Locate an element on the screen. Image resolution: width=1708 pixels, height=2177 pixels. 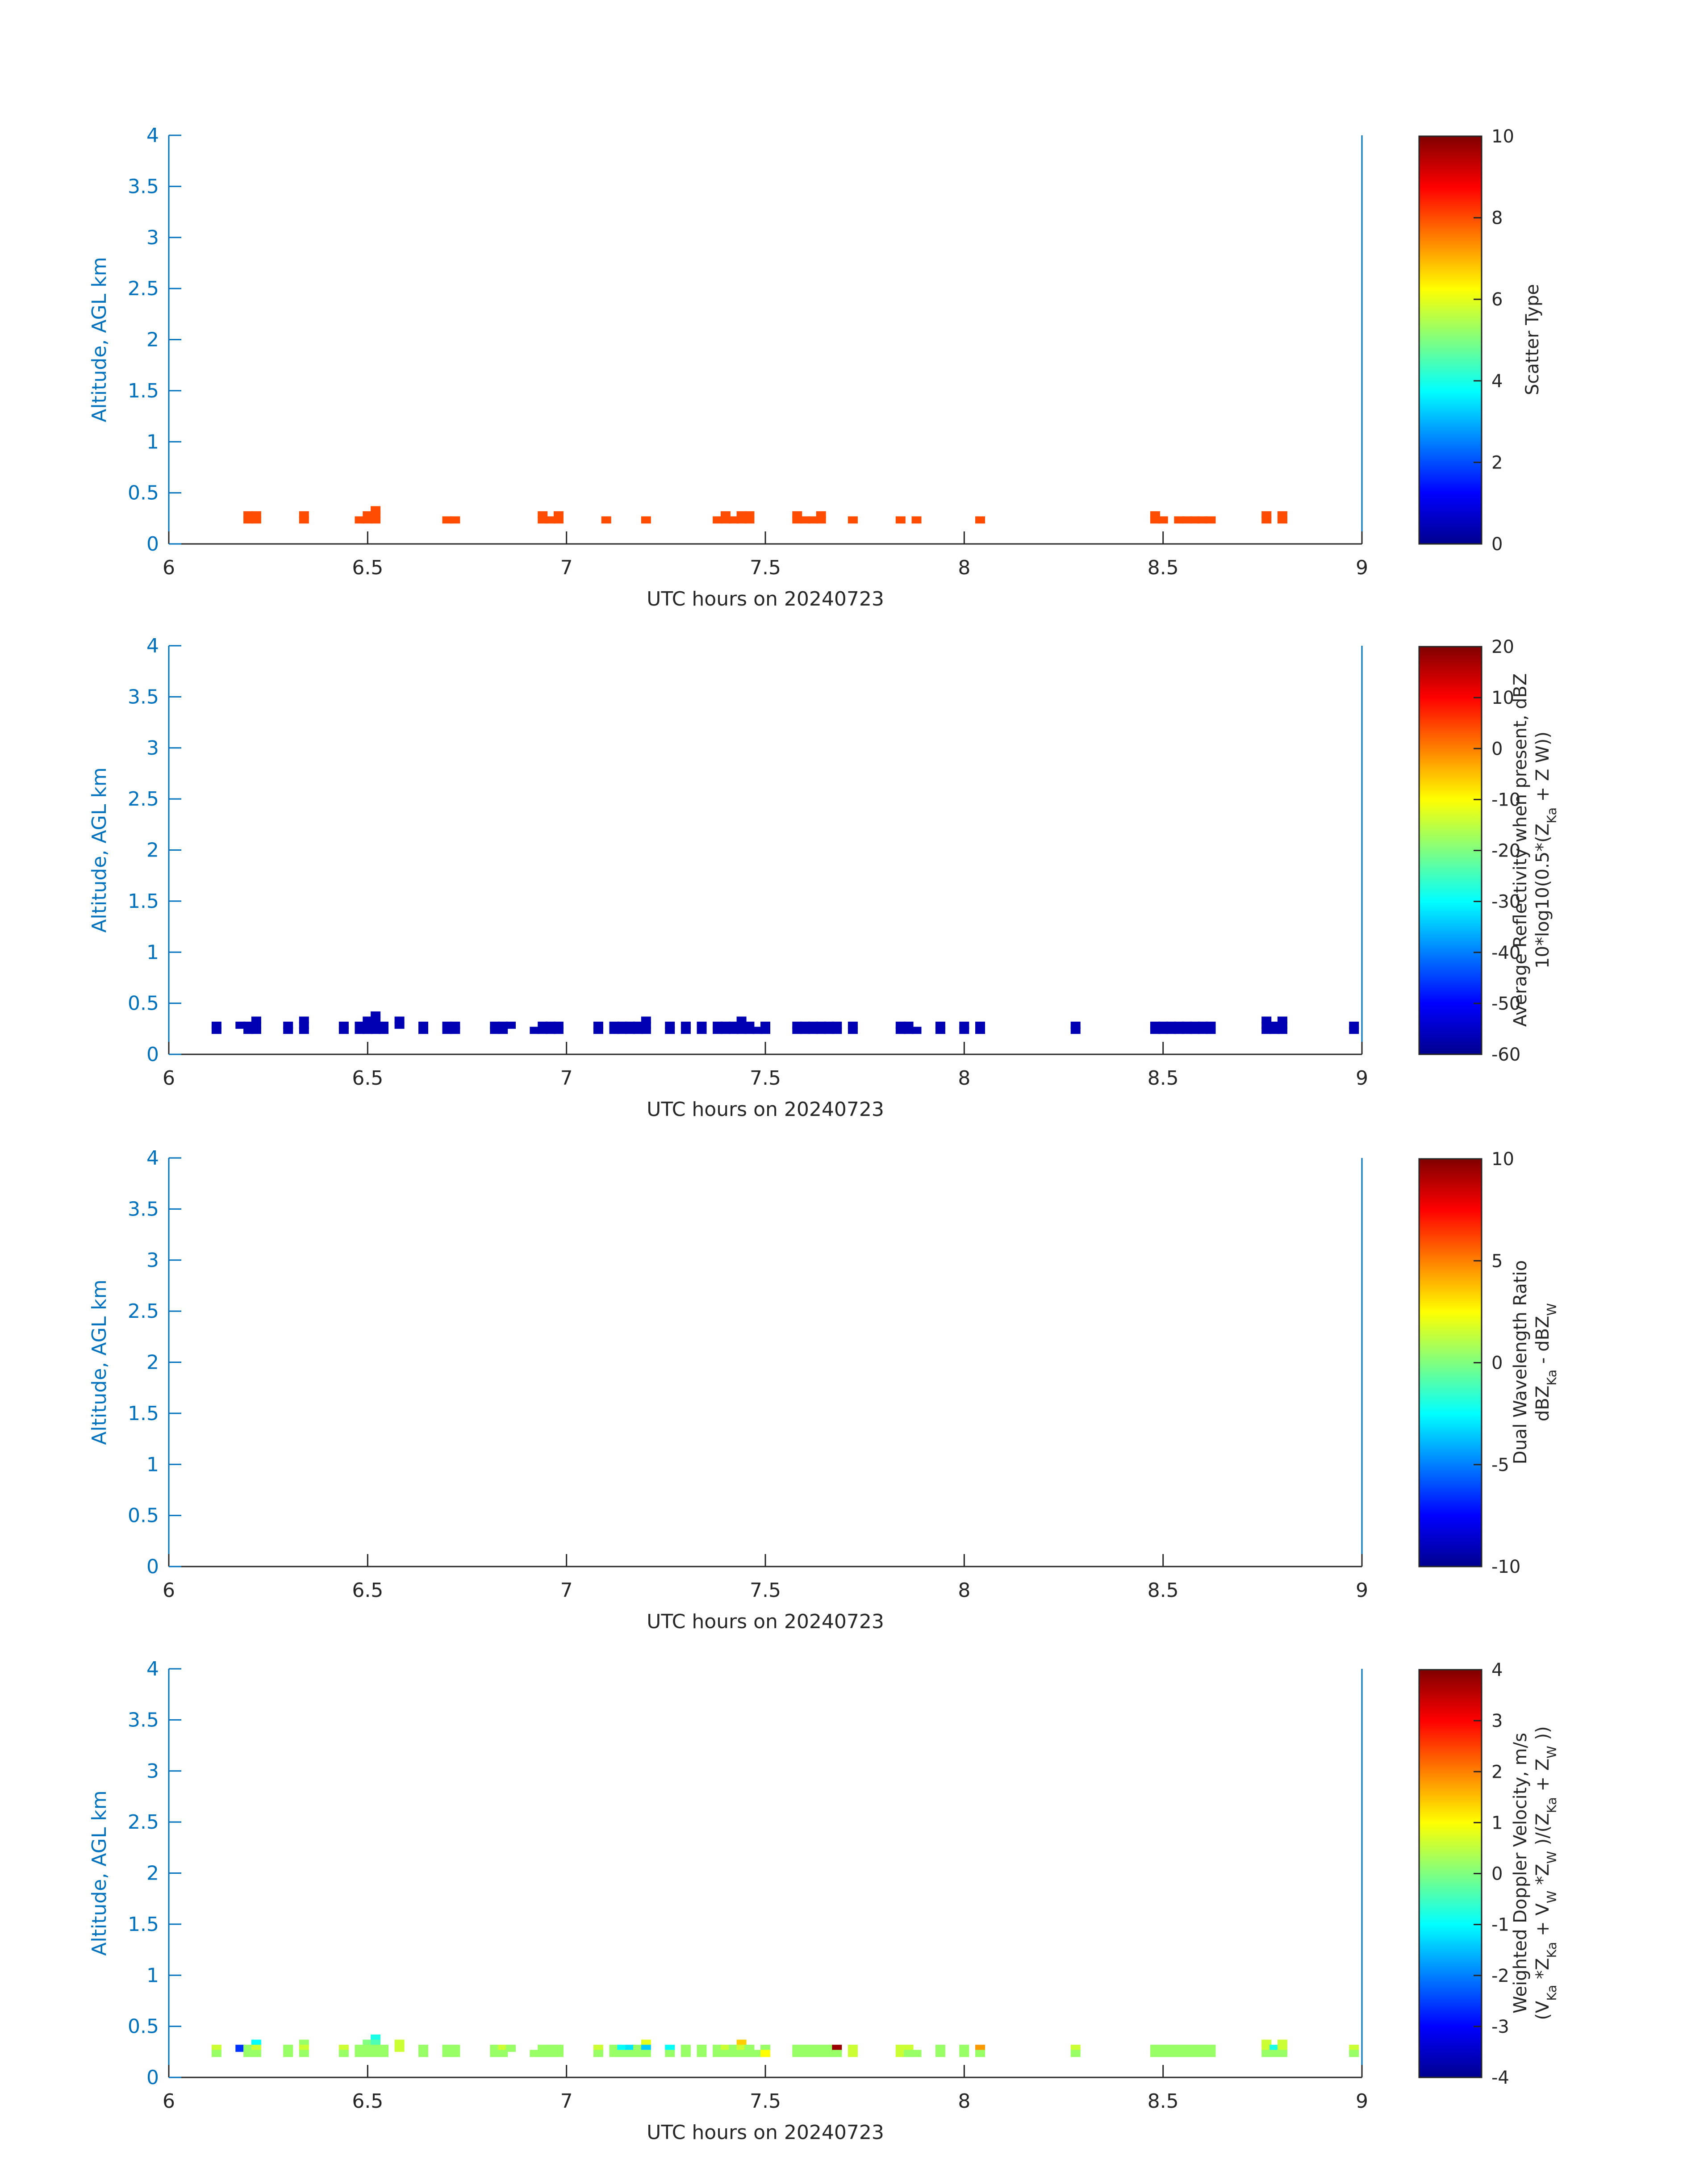
colorbar-tick-label: 8 is located at coordinates (1497, 218).